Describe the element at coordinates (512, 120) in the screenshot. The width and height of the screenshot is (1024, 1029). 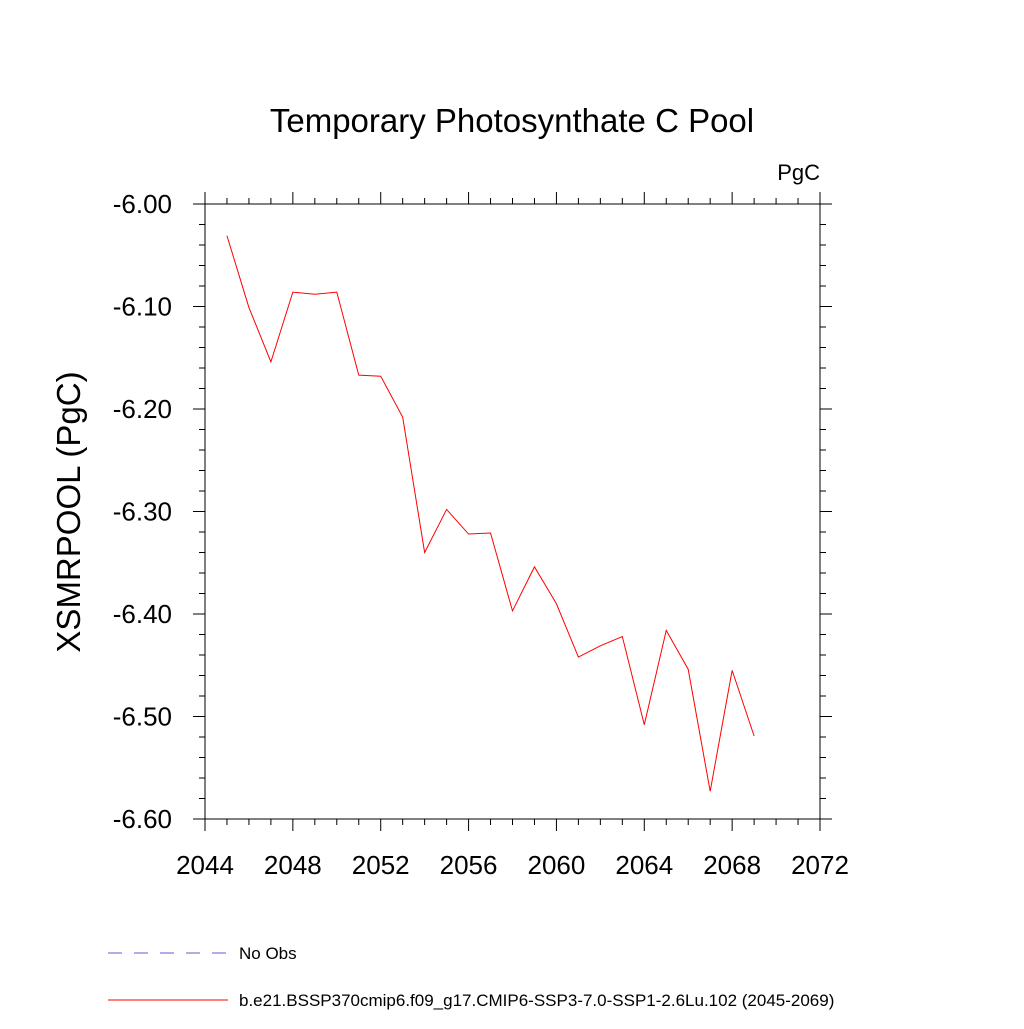
I see `chart-title: Temporary Photosynthate C Pool` at that location.